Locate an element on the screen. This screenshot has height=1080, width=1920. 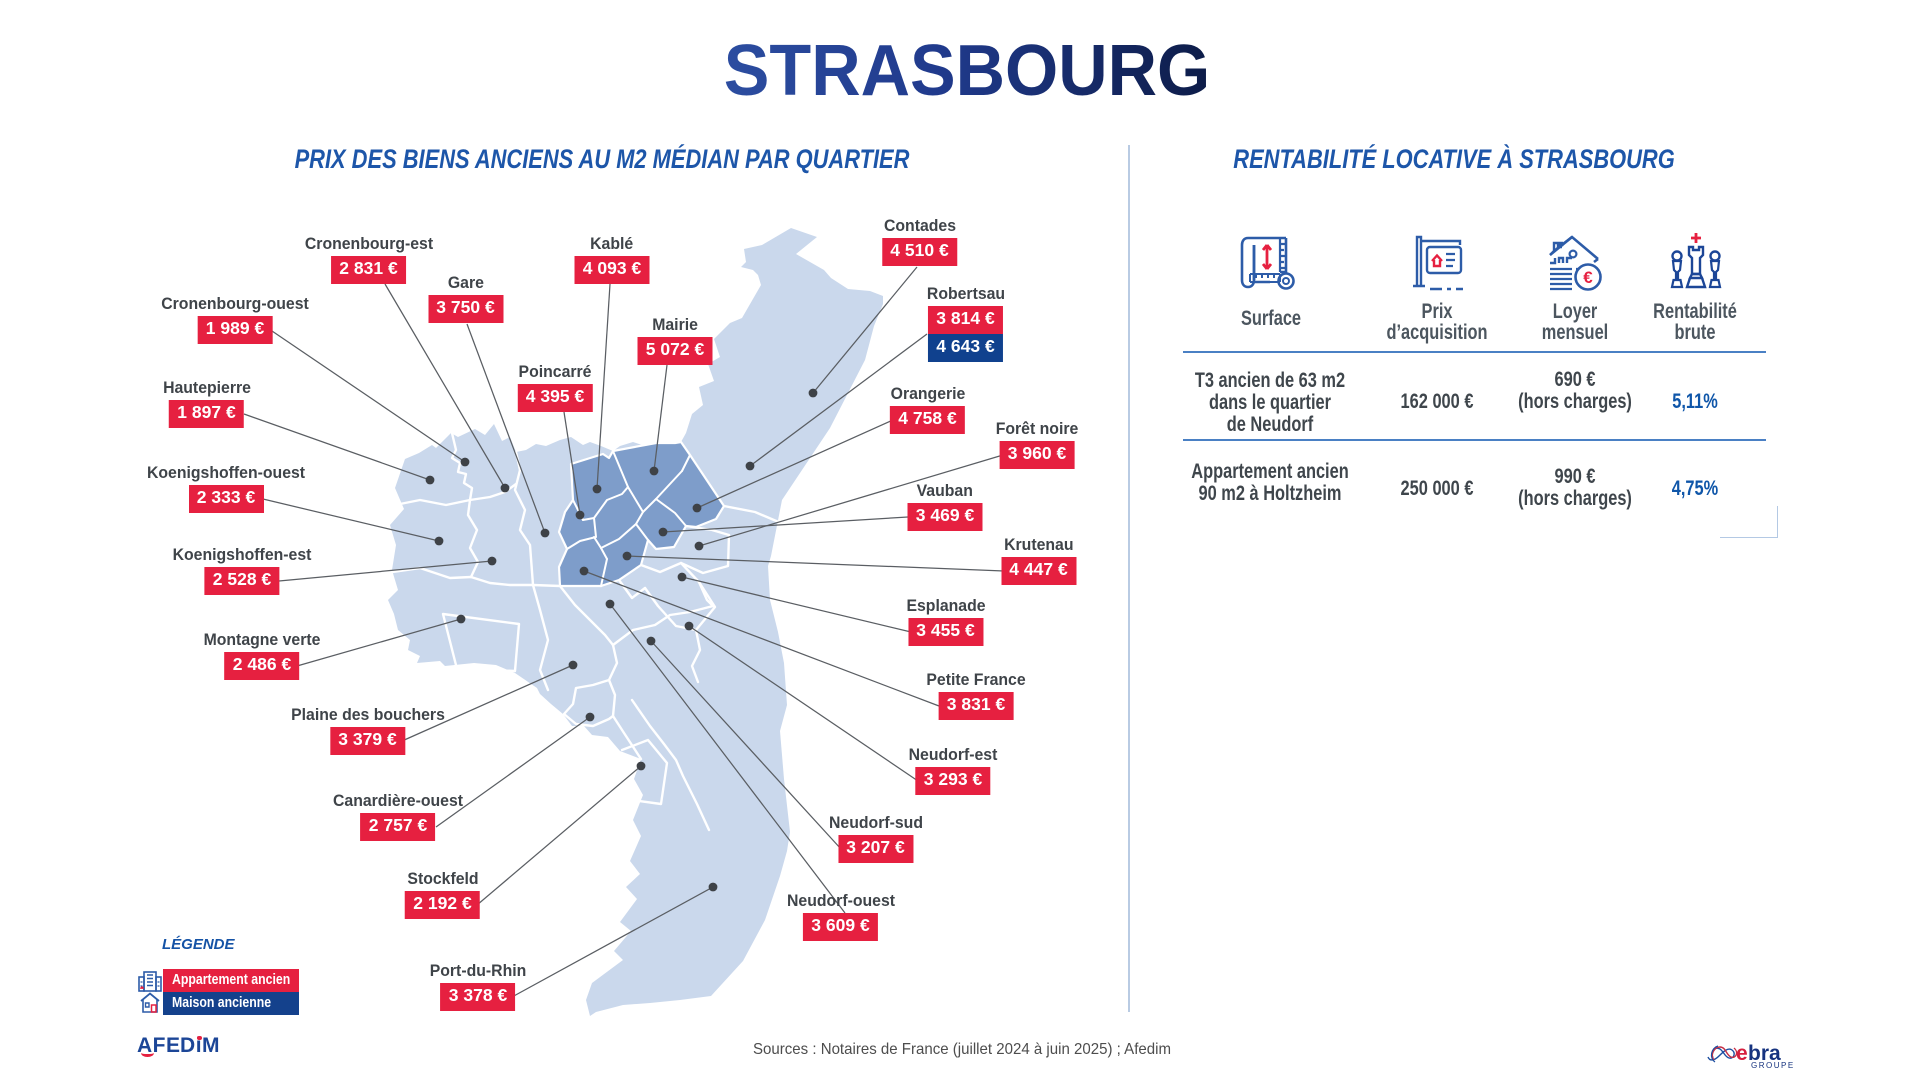
svg-text: bra is located at coordinates (1764, 1053).